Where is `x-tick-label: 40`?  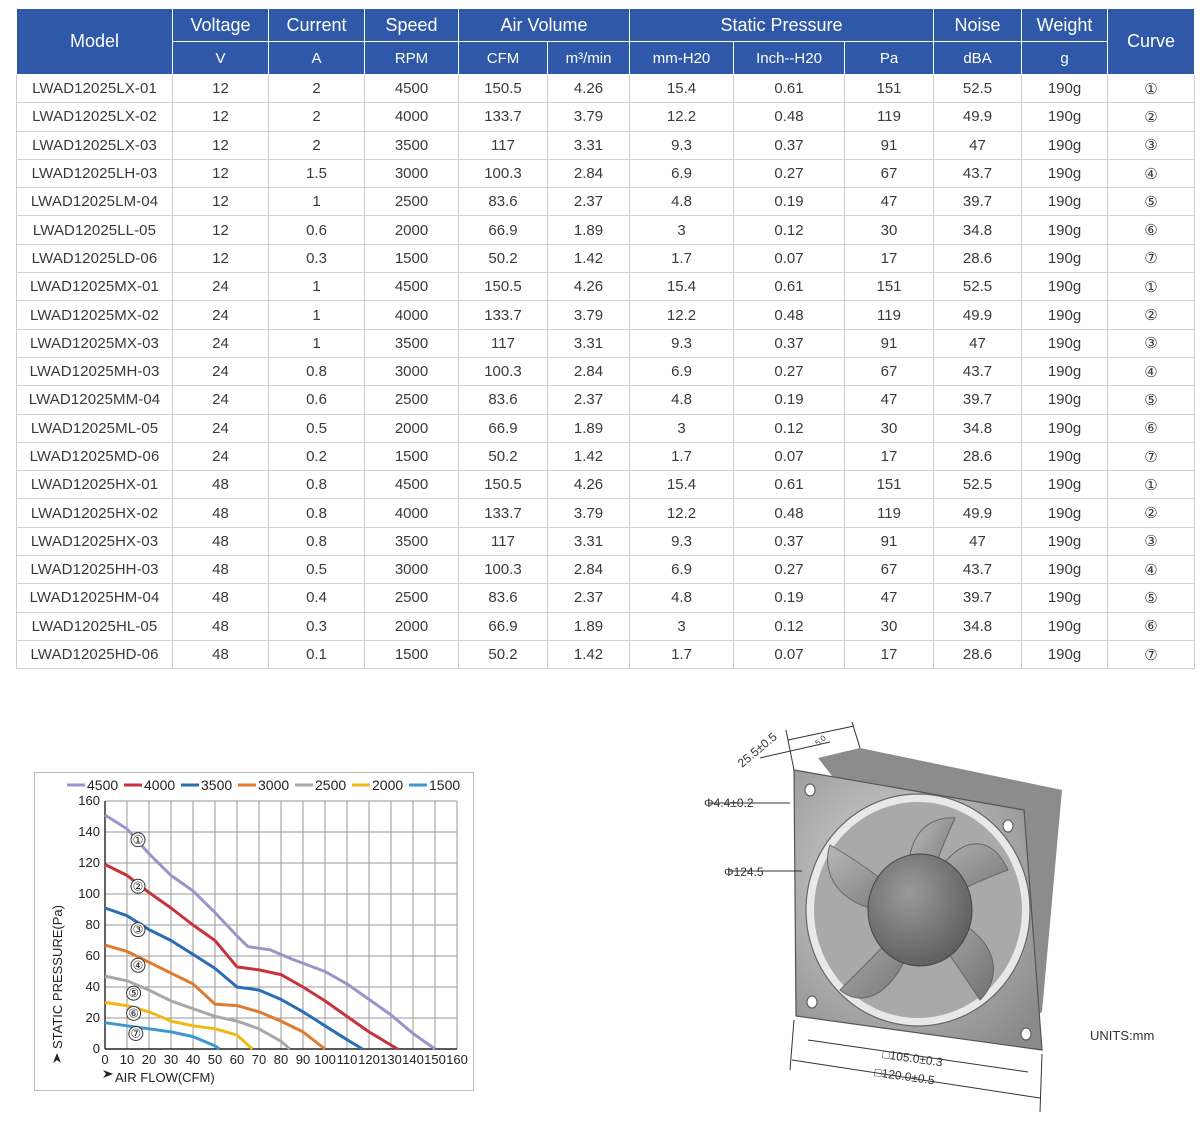 x-tick-label: 40 is located at coordinates (193, 1059).